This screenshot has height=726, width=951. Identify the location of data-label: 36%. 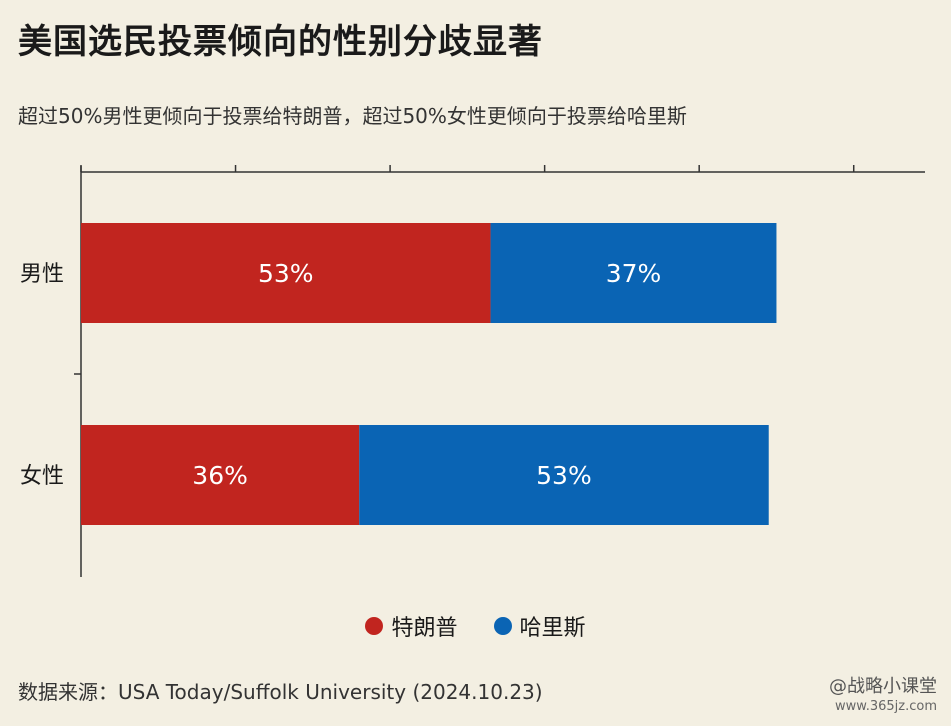
(220, 475).